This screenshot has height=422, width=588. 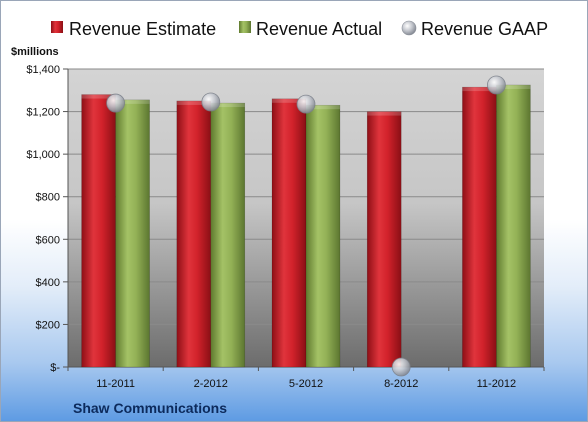 I want to click on x-tick-label: 5-2012, so click(x=306, y=384).